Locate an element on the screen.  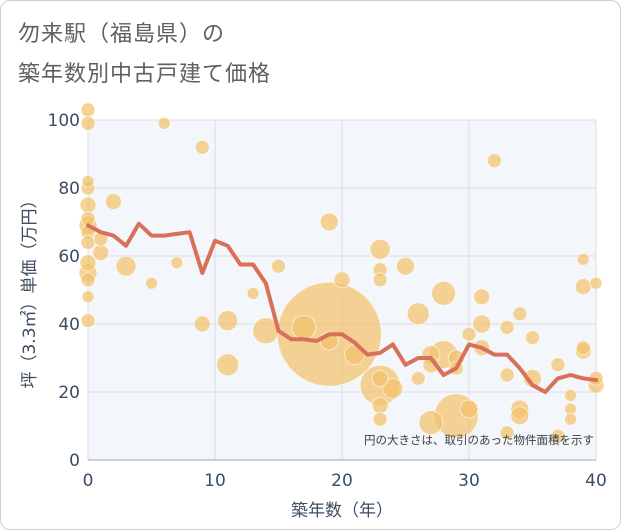
chart-title-line1: 勿来駅（福島県）の is located at coordinates (122, 34).